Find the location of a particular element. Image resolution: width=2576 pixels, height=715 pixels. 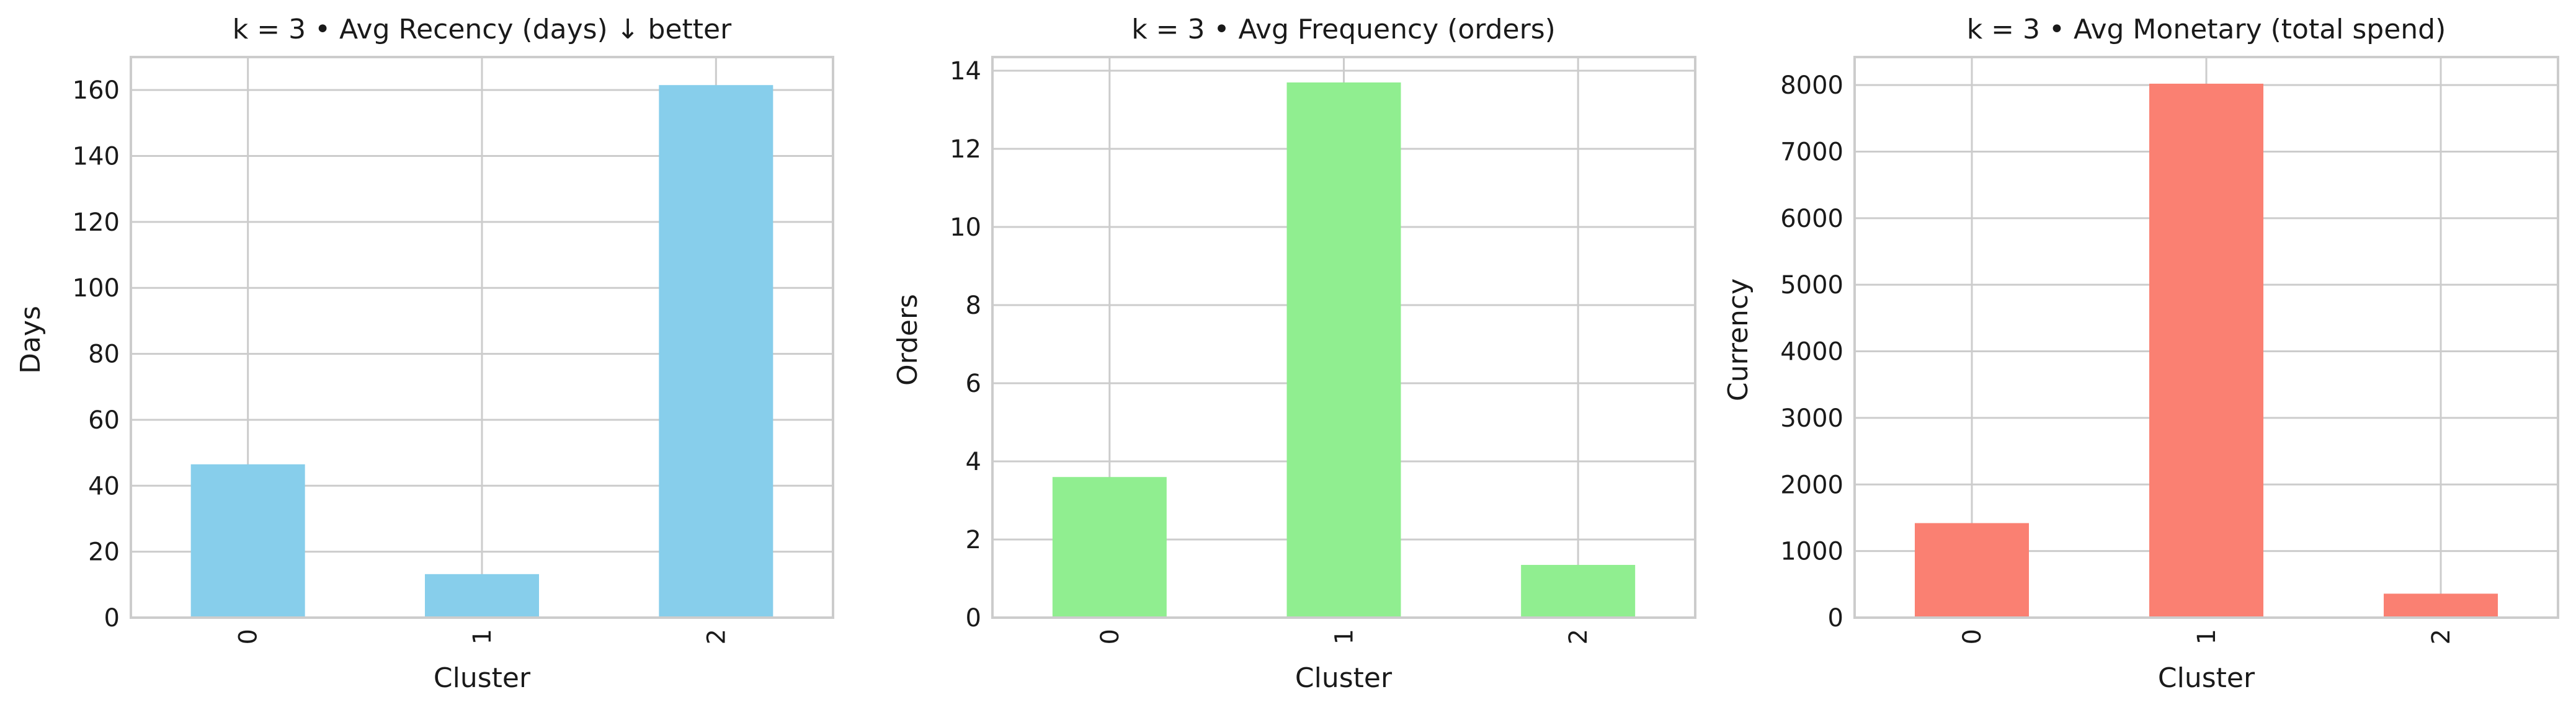

y-tick-label: 4000 is located at coordinates (1812, 352).